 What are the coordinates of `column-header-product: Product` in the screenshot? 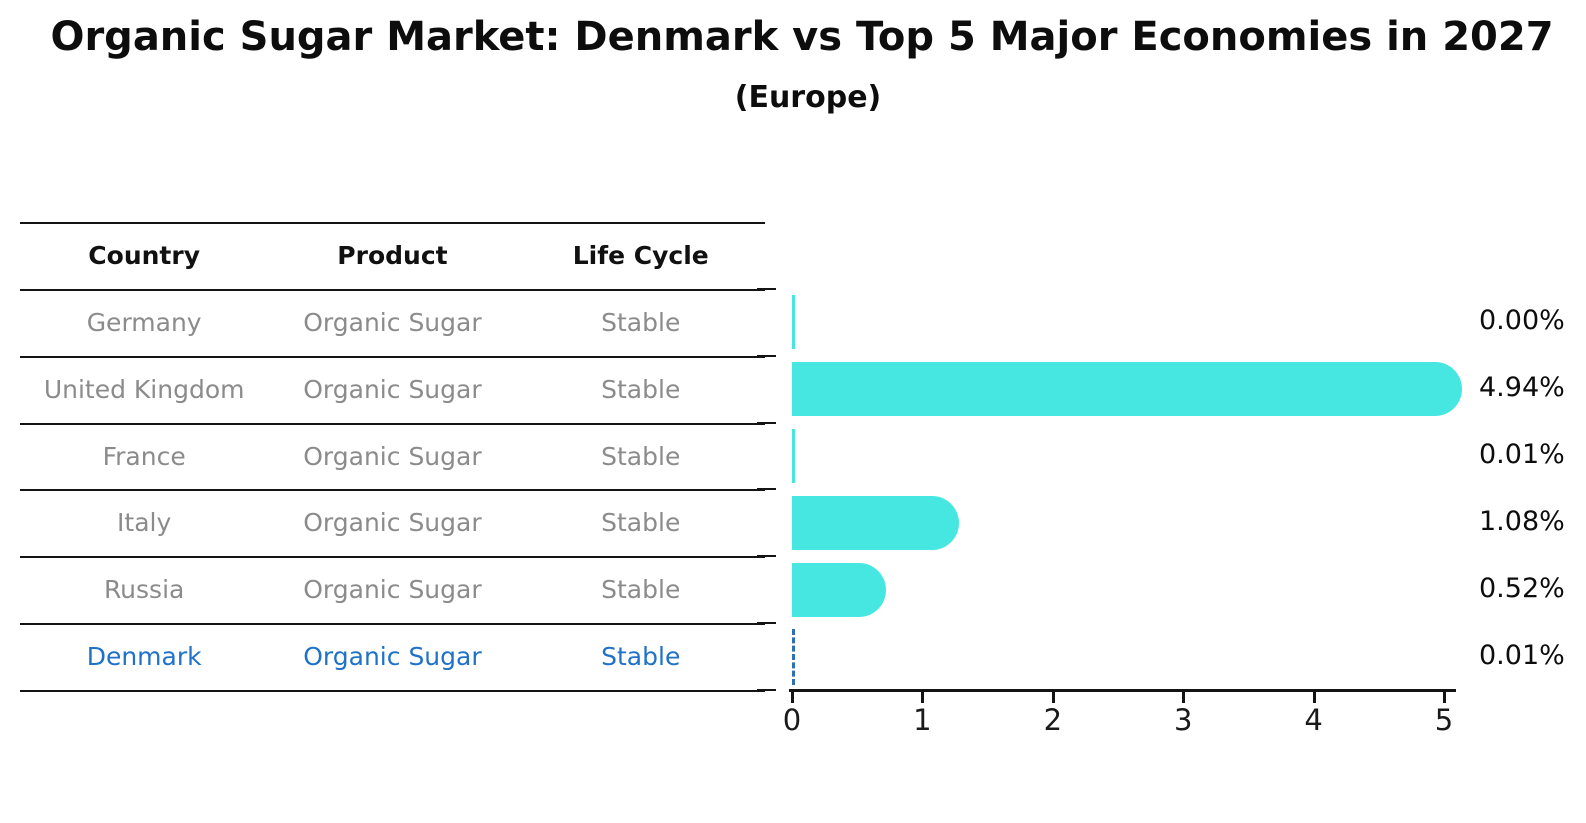 It's located at (392, 255).